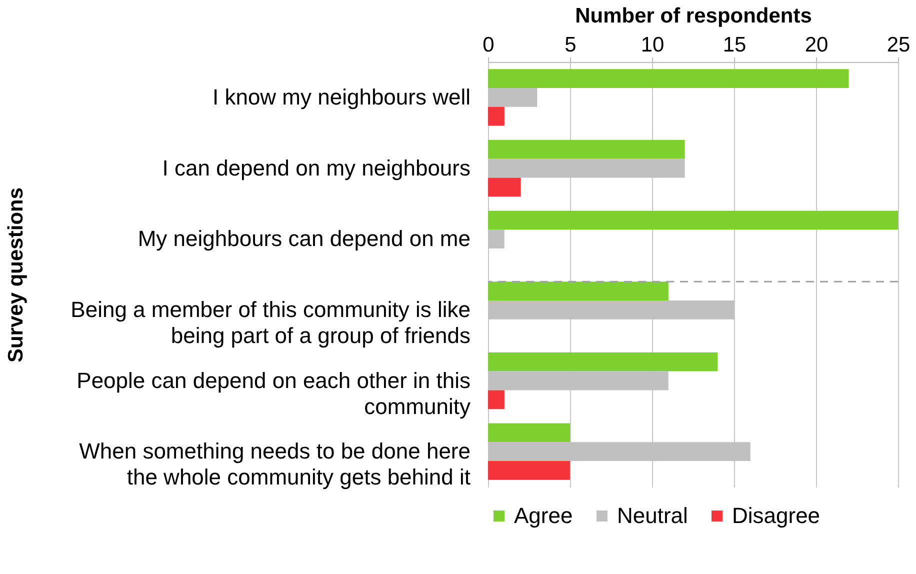 The height and width of the screenshot is (574, 916). What do you see at coordinates (543, 515) in the screenshot?
I see `legend-label: Agree` at bounding box center [543, 515].